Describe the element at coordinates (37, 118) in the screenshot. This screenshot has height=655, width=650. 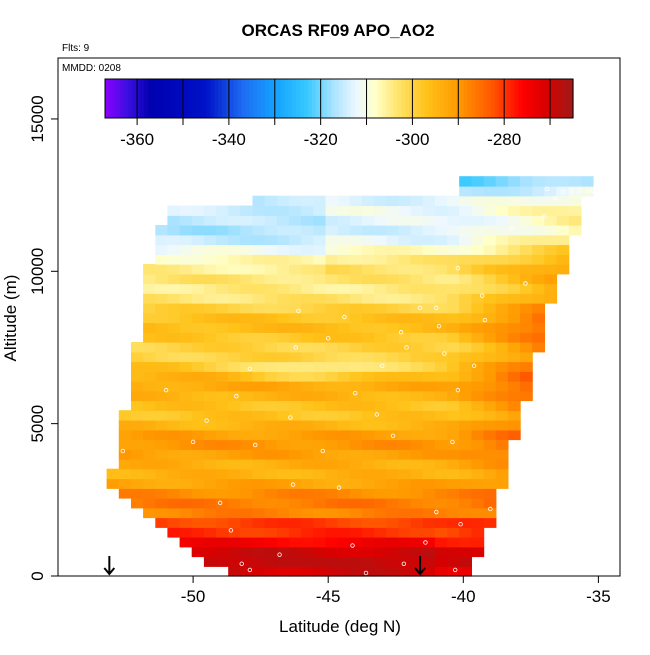
I see `y-tick-label: 15000` at that location.